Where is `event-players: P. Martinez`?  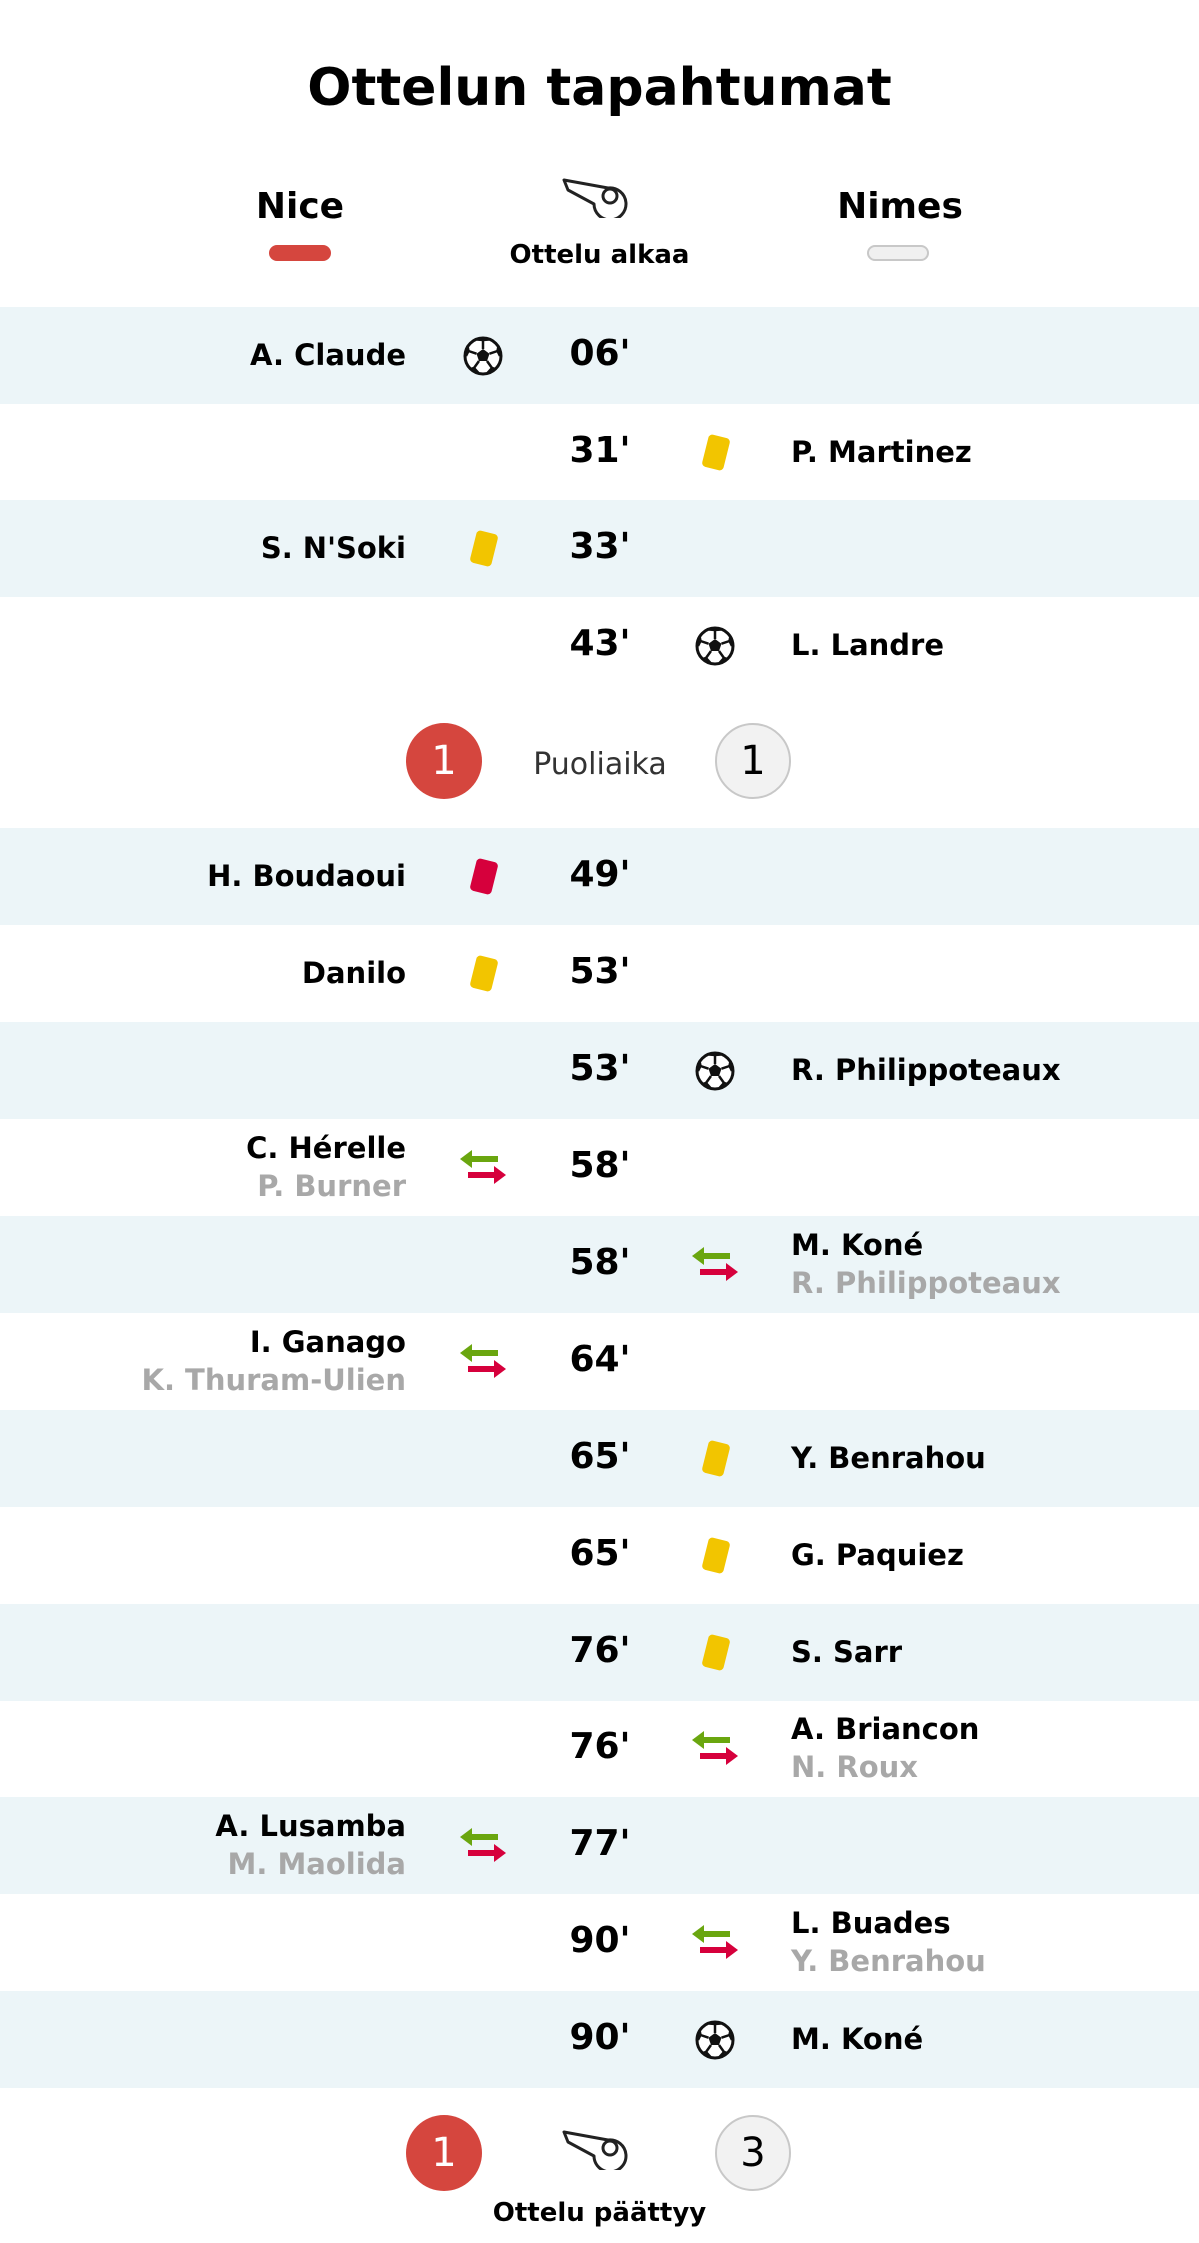 event-players: P. Martinez is located at coordinates (881, 452).